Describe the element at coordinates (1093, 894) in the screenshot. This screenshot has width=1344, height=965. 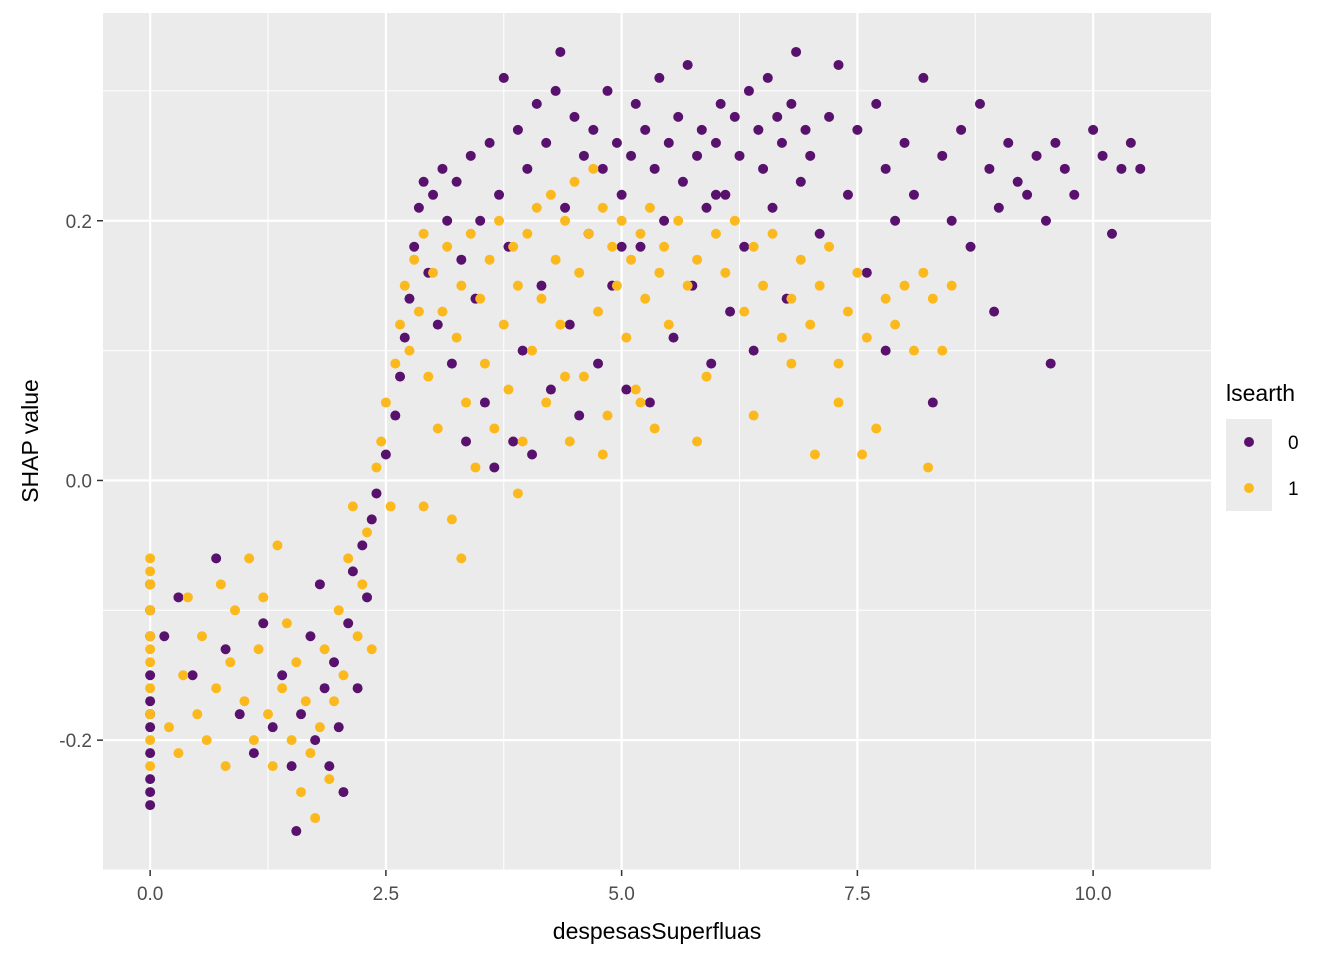
I see `x-tick-label: 10.0` at that location.